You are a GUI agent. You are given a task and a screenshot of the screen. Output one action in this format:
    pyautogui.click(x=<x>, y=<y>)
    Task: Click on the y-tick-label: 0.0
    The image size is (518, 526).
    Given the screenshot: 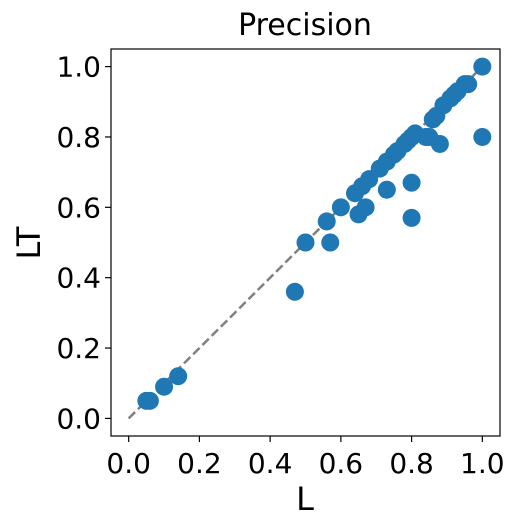 What is the action you would take?
    pyautogui.click(x=78, y=418)
    